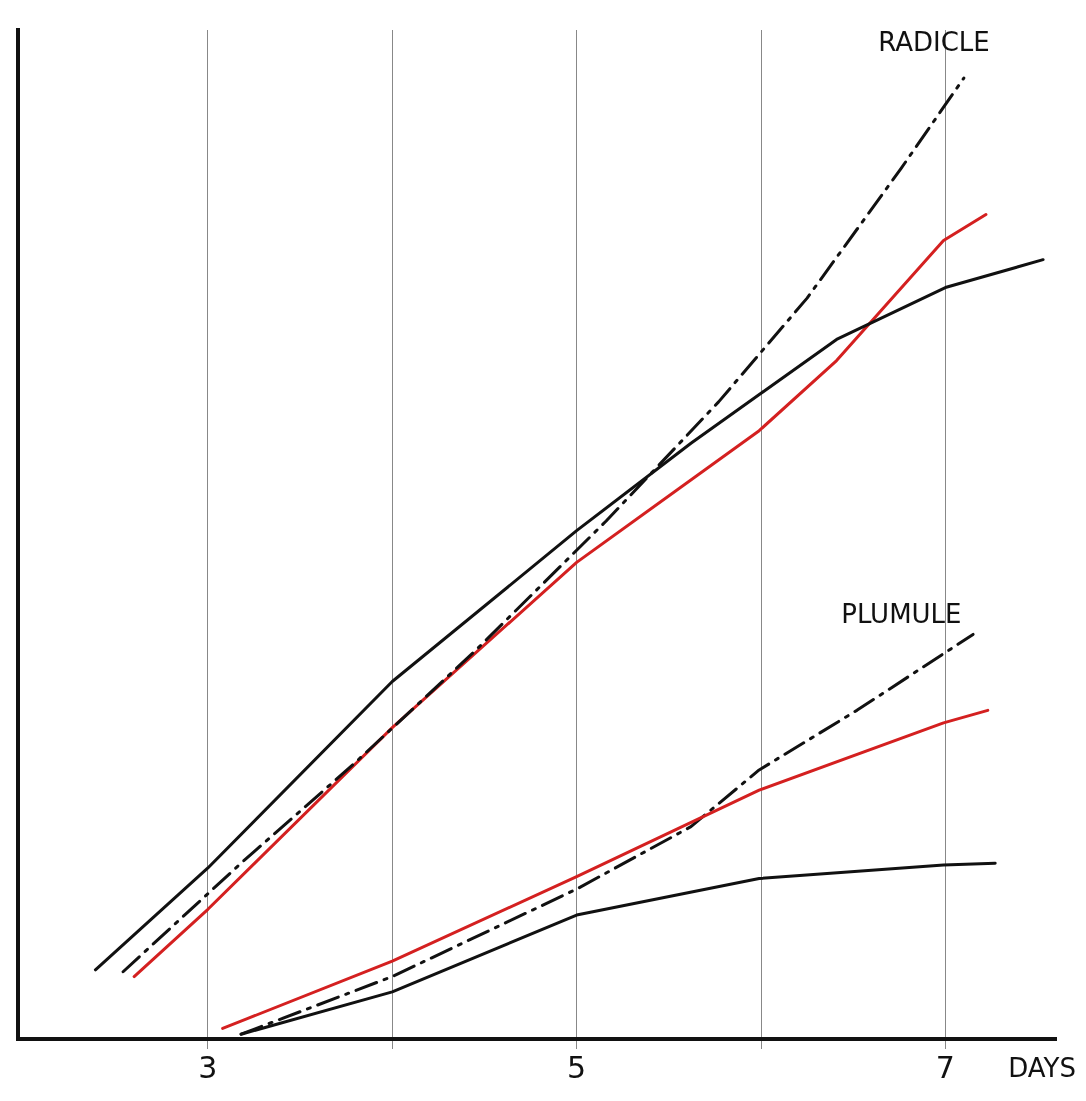 The width and height of the screenshot is (1086, 1101). What do you see at coordinates (945, 1067) in the screenshot?
I see `x-tick-label: 7` at bounding box center [945, 1067].